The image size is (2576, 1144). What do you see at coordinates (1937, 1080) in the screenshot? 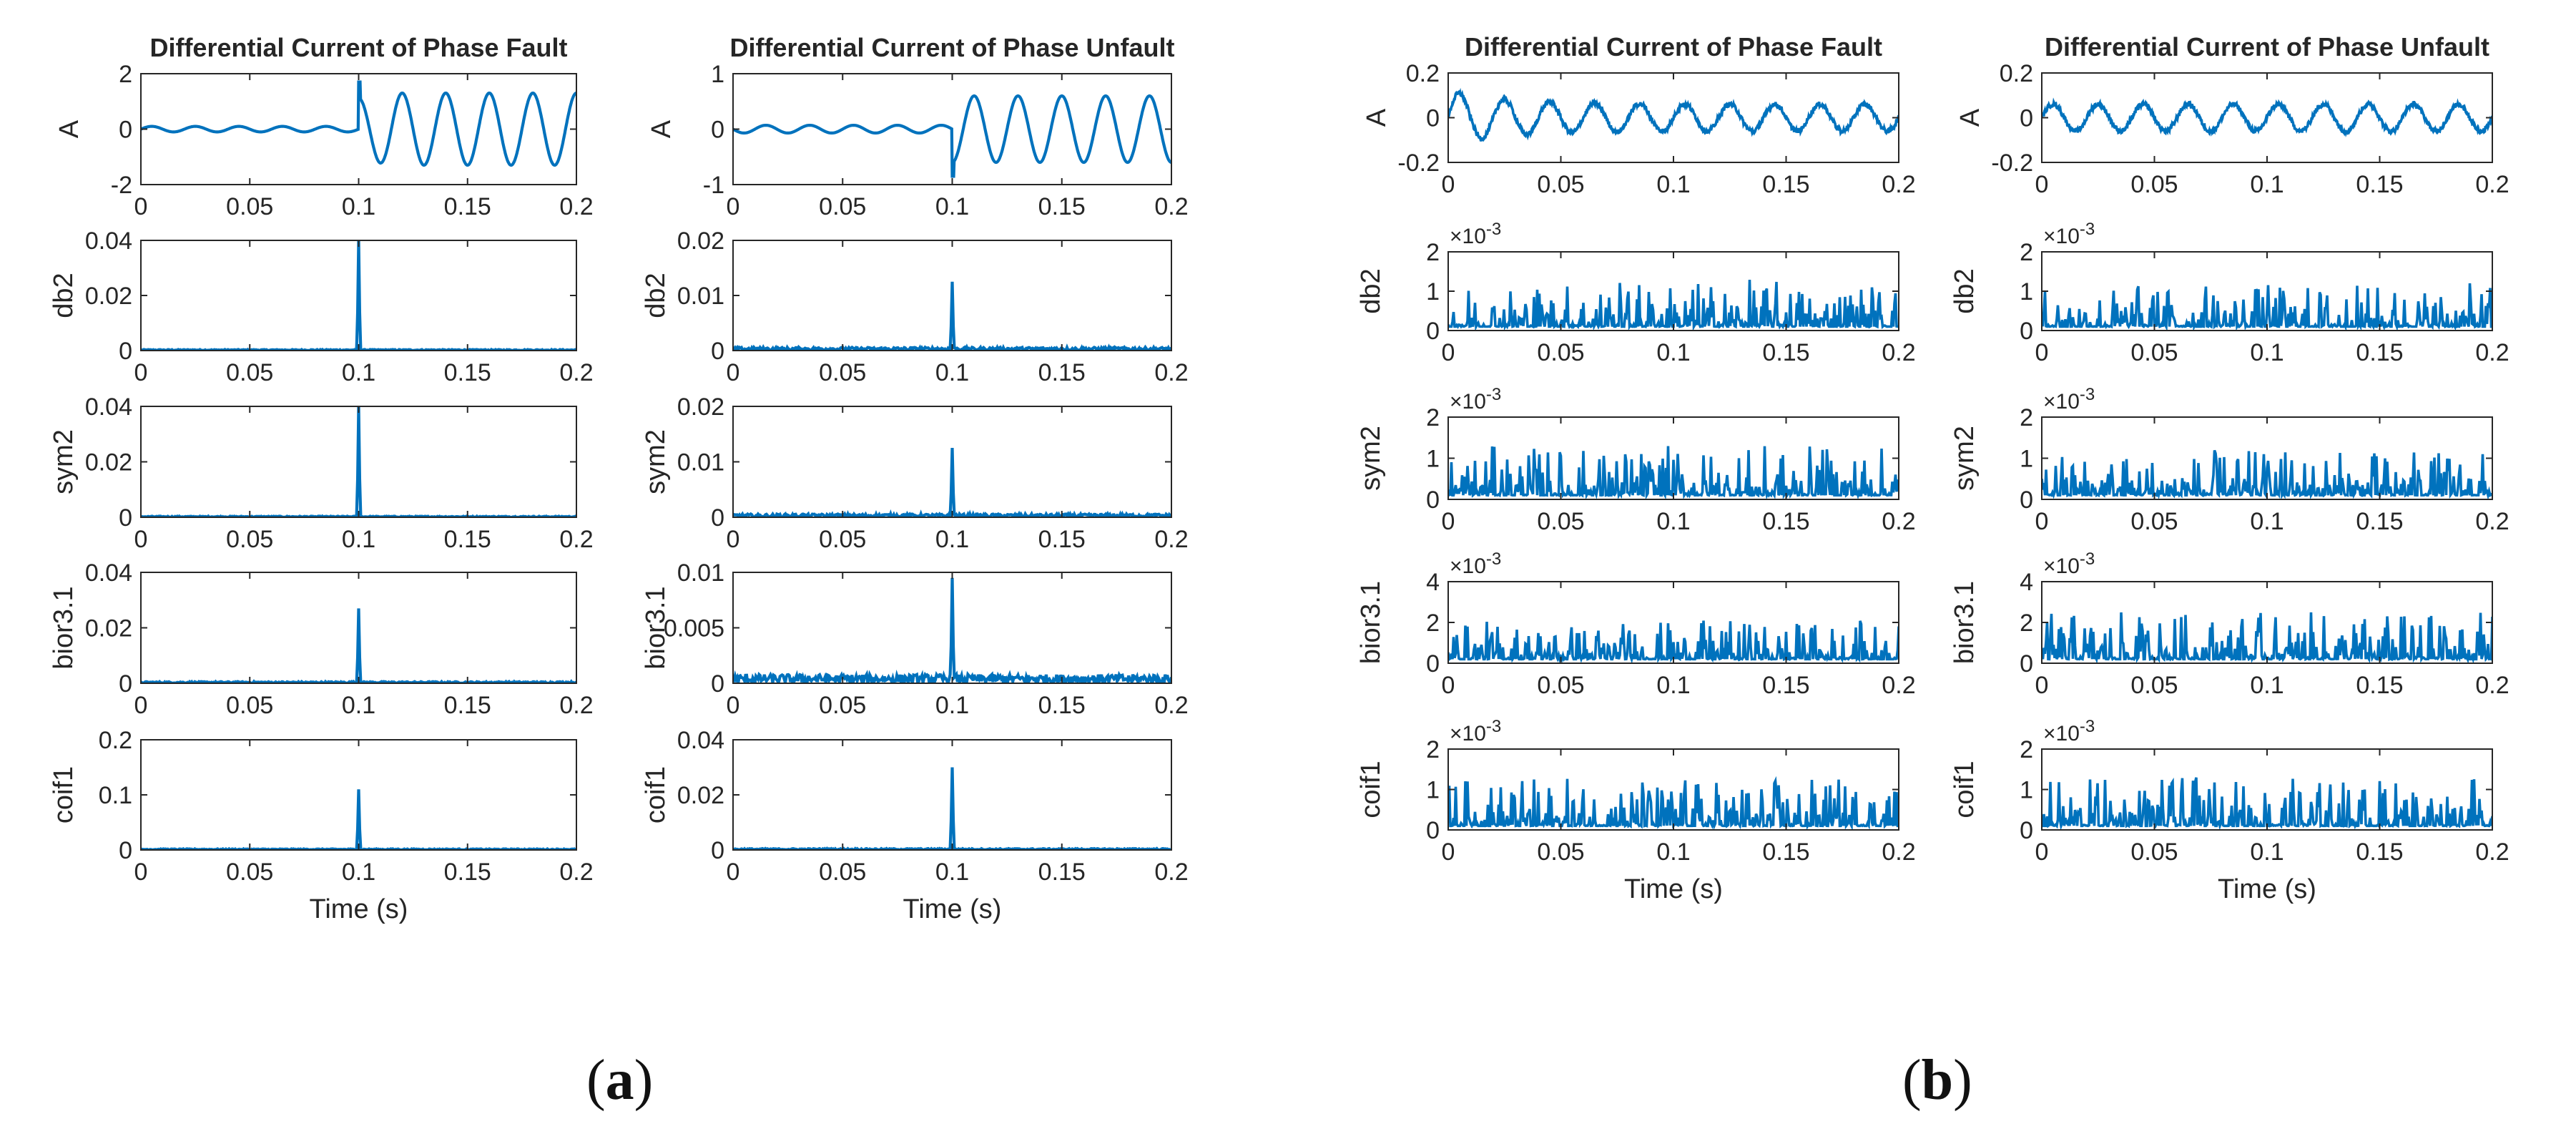
I see `panel-label-b: (b)` at bounding box center [1937, 1080].